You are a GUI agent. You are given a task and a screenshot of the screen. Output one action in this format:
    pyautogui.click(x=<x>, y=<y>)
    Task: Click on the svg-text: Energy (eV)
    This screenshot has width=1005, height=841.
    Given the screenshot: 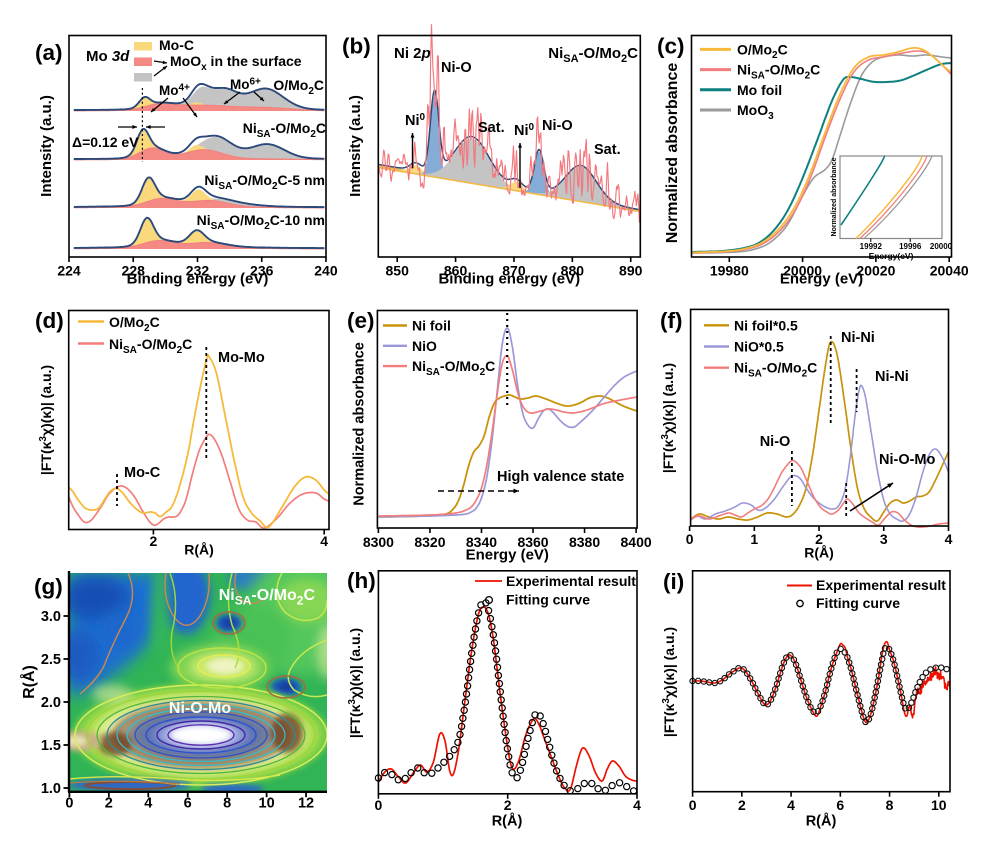 What is the action you would take?
    pyautogui.click(x=821, y=279)
    